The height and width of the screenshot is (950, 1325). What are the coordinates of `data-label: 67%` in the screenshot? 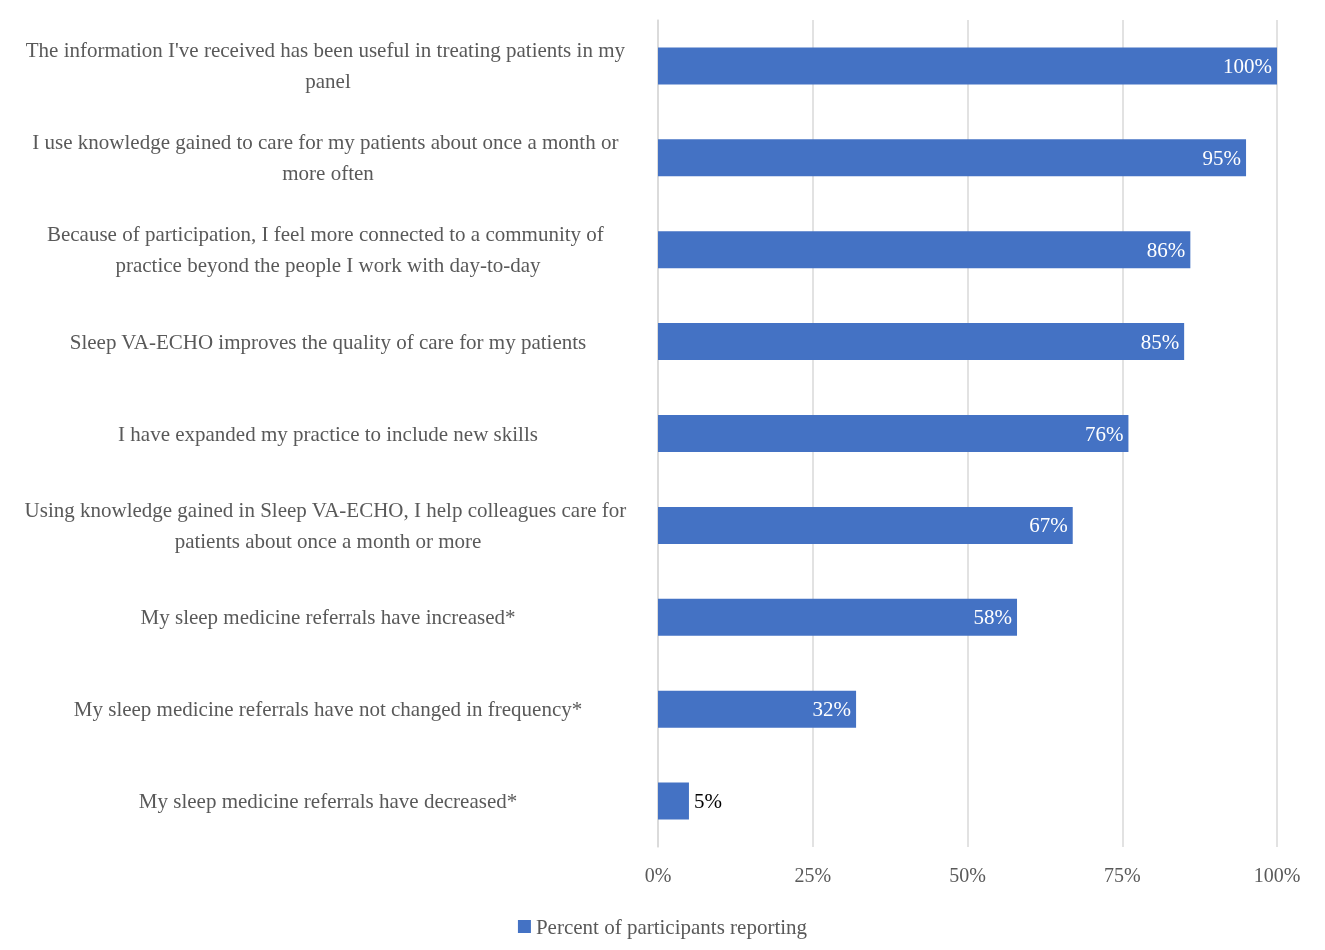 It's located at (1048, 525).